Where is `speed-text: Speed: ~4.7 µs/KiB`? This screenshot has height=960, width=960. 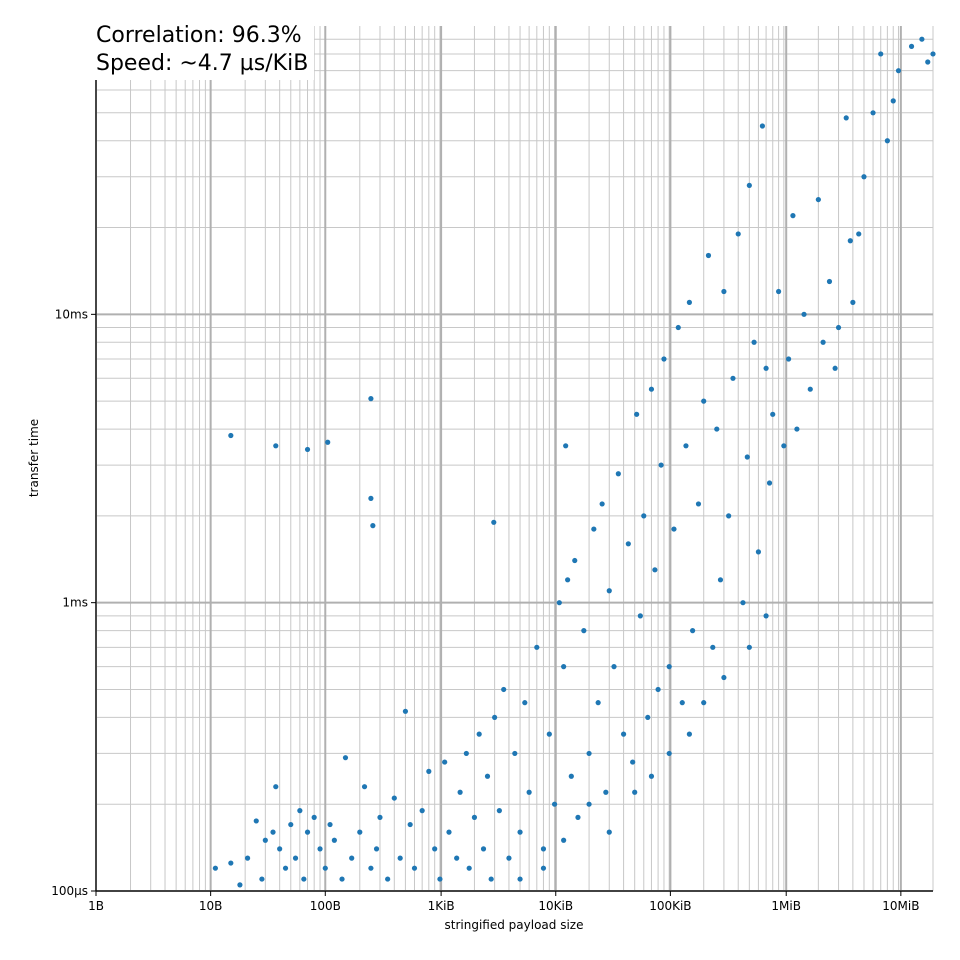 speed-text: Speed: ~4.7 µs/KiB is located at coordinates (202, 63).